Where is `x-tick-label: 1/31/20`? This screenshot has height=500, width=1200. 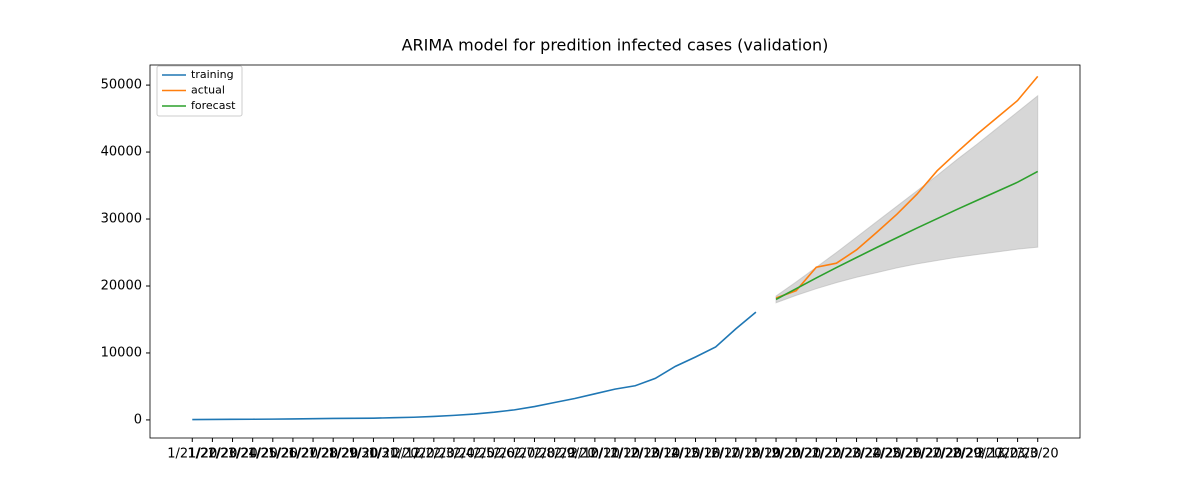 x-tick-label: 1/31/20 is located at coordinates (394, 454).